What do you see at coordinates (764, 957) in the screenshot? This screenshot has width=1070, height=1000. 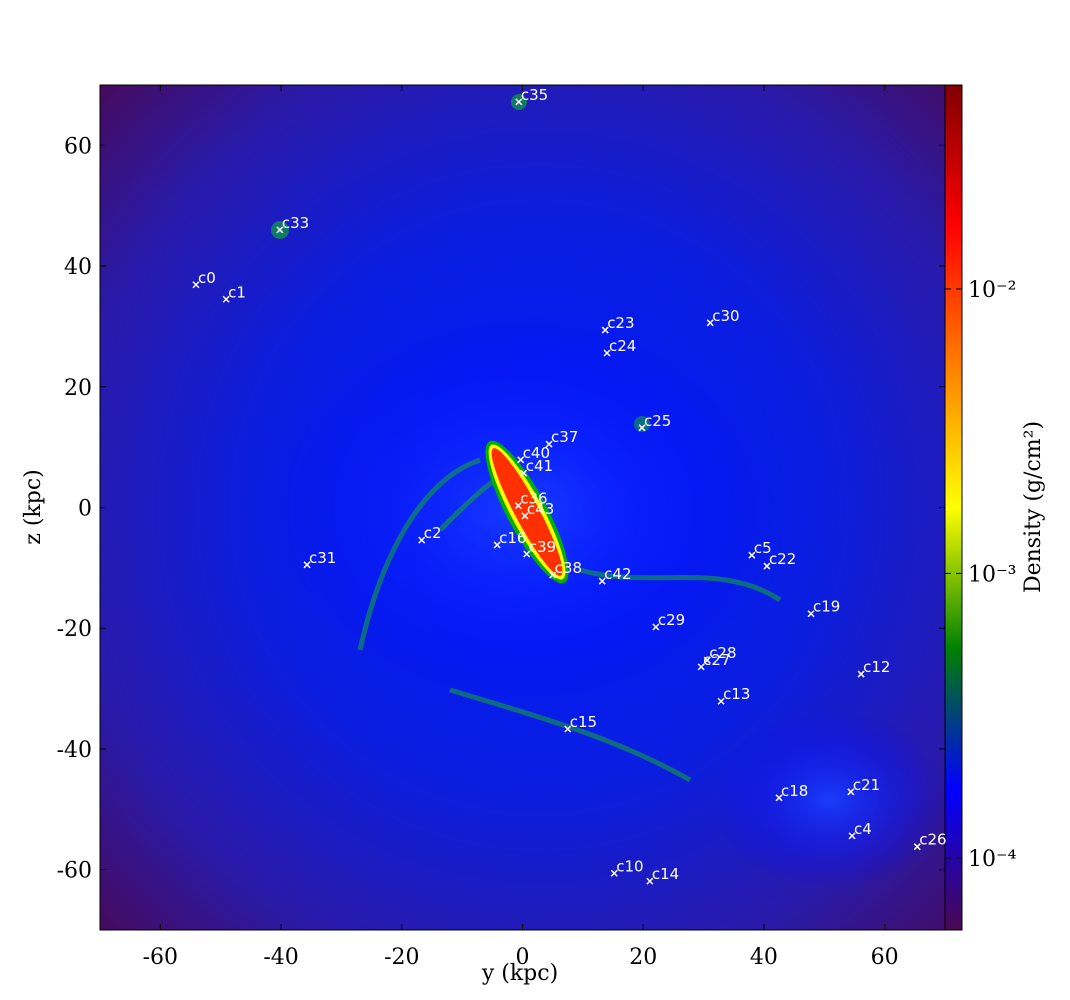 I see `x-tick-label: 40` at bounding box center [764, 957].